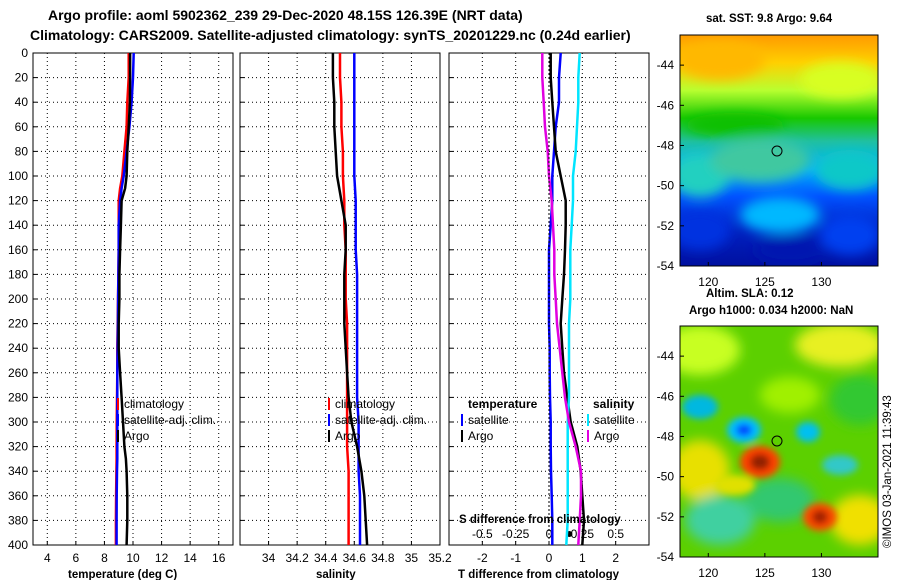 Image resolution: width=900 pixels, height=580 pixels. What do you see at coordinates (122, 574) in the screenshot?
I see `temperature-x-label: temperature (deg C)` at bounding box center [122, 574].